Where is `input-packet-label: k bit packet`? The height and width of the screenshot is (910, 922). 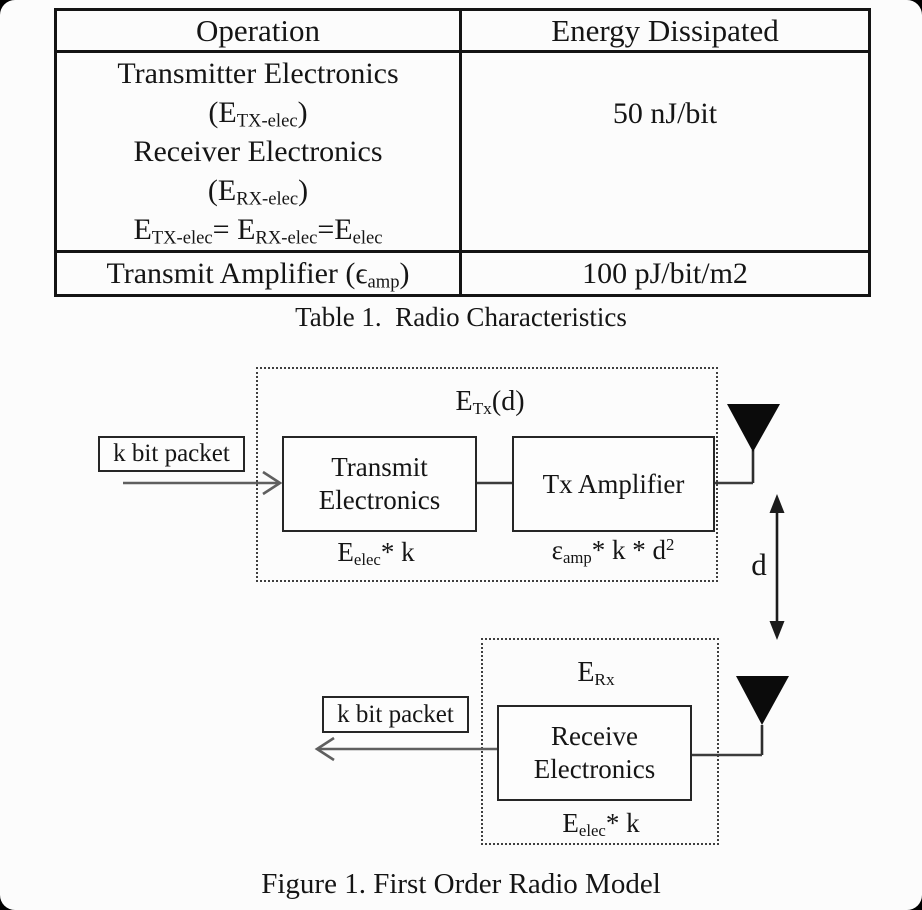
input-packet-label: k bit packet is located at coordinates (171, 453).